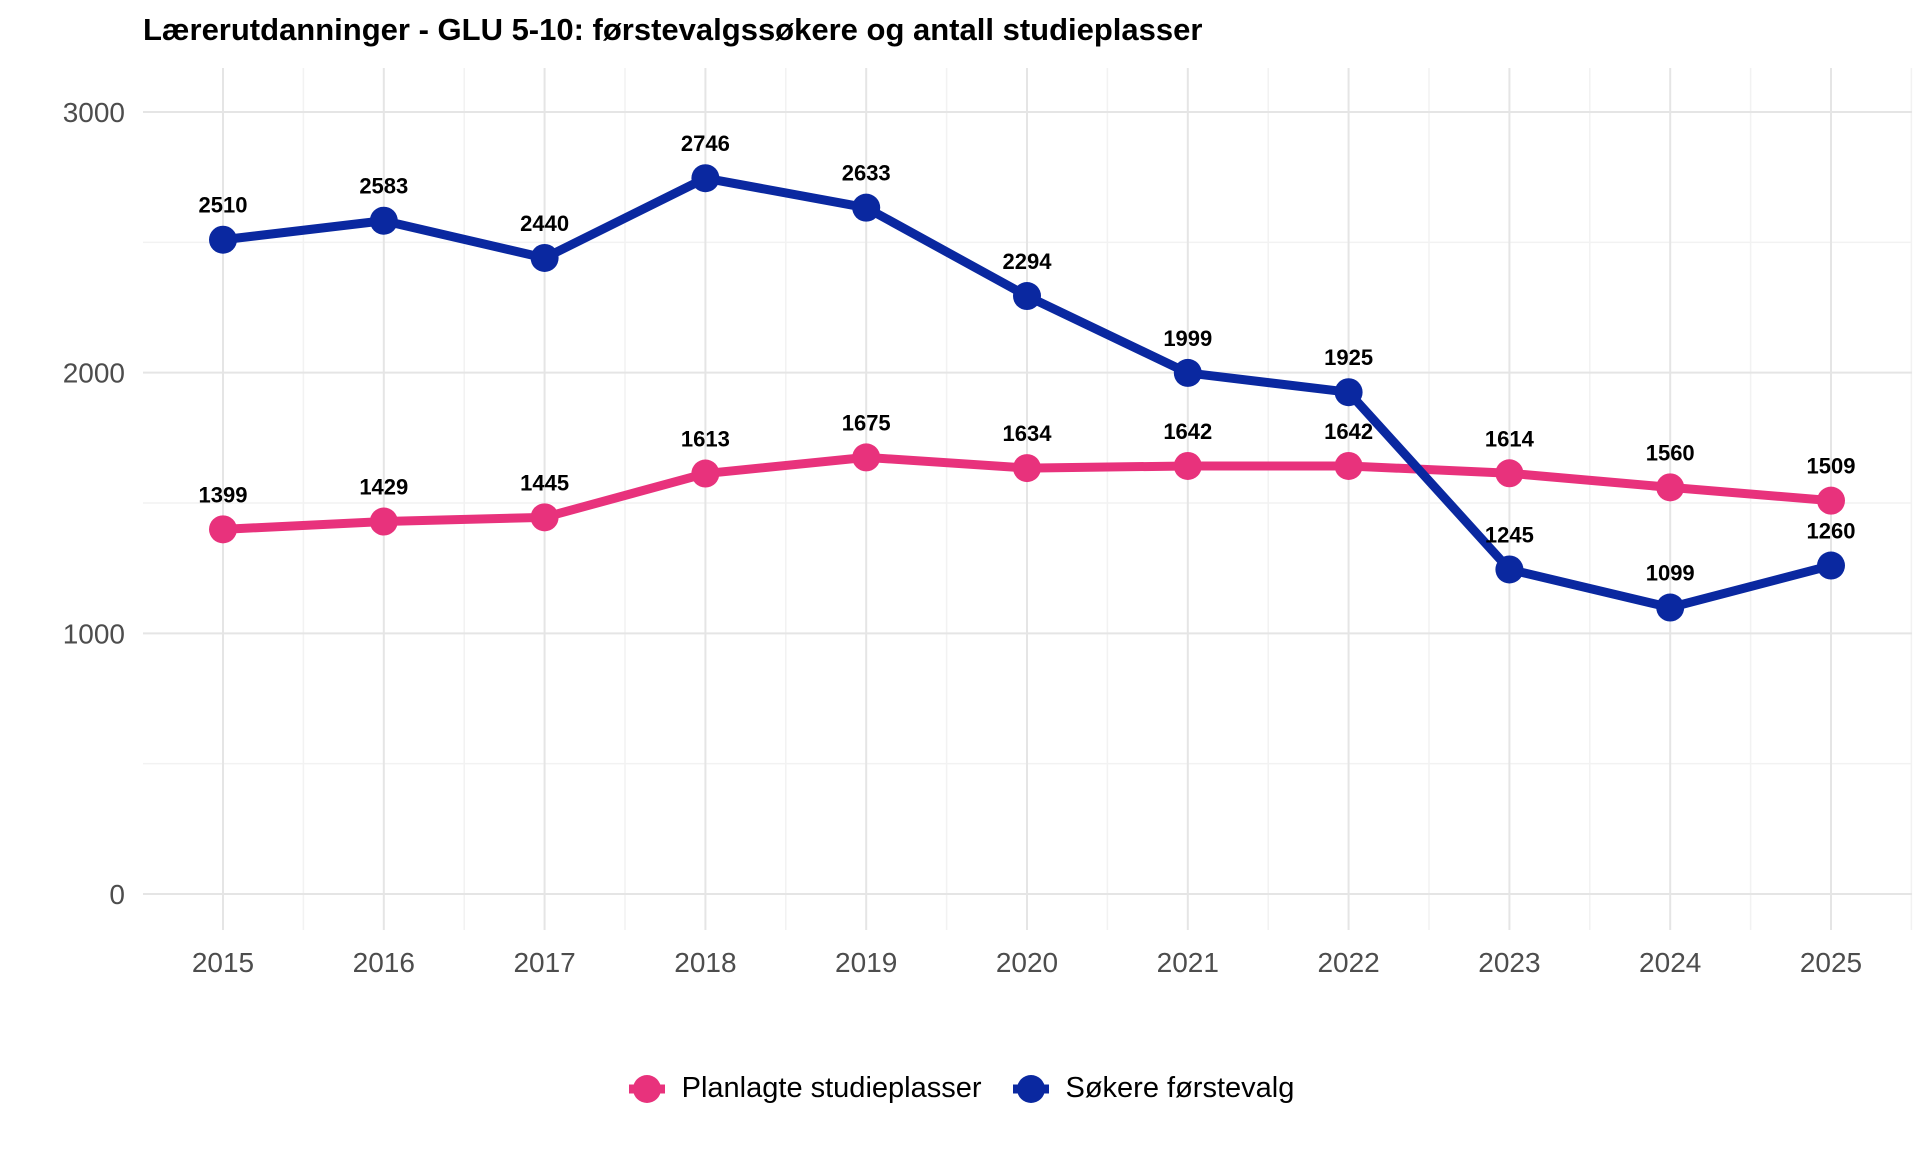  Describe the element at coordinates (94, 112) in the screenshot. I see `y-tick-label: 3000` at that location.